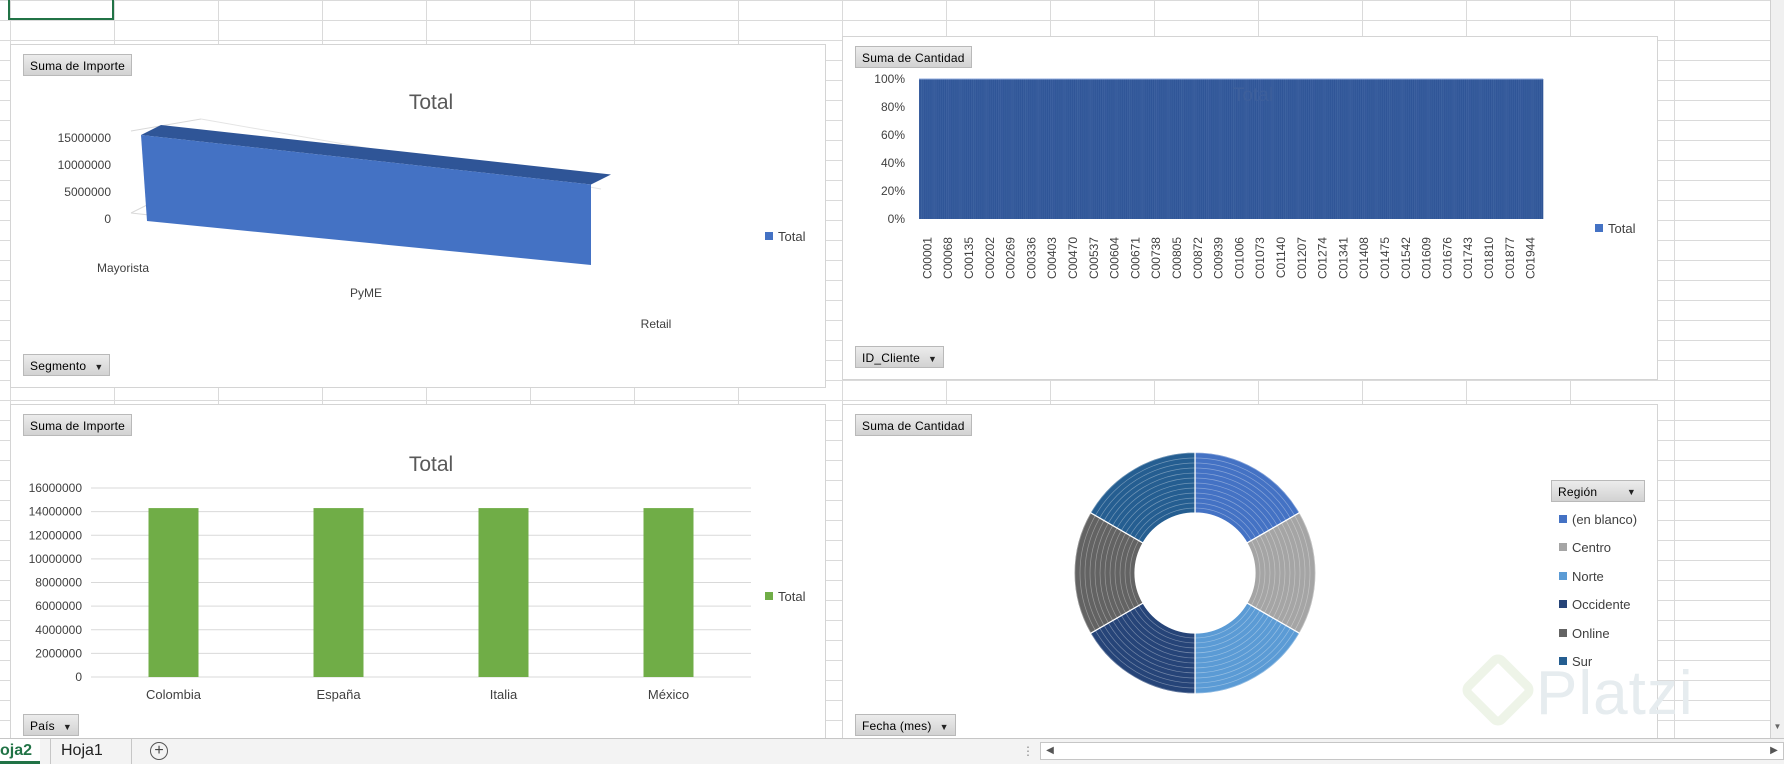  I want to click on legend-item-region: Occidente, so click(1595, 604).